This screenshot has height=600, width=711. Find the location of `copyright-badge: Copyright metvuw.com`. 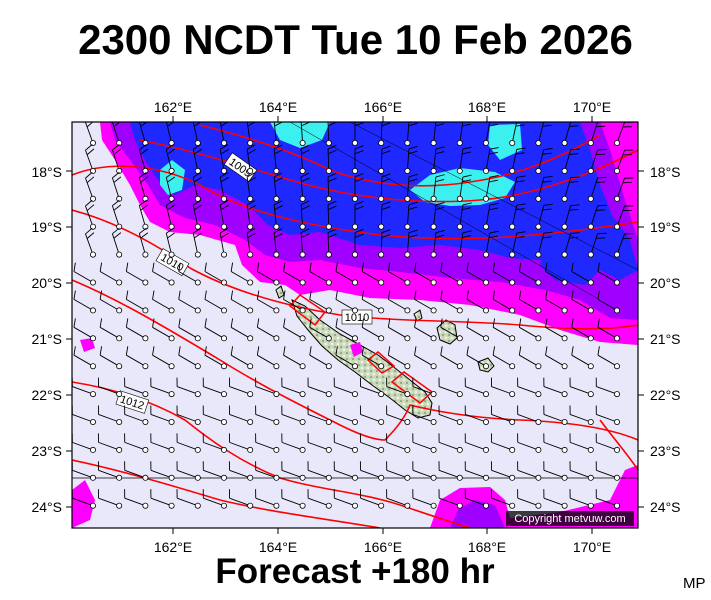

copyright-badge: Copyright metvuw.com is located at coordinates (570, 518).